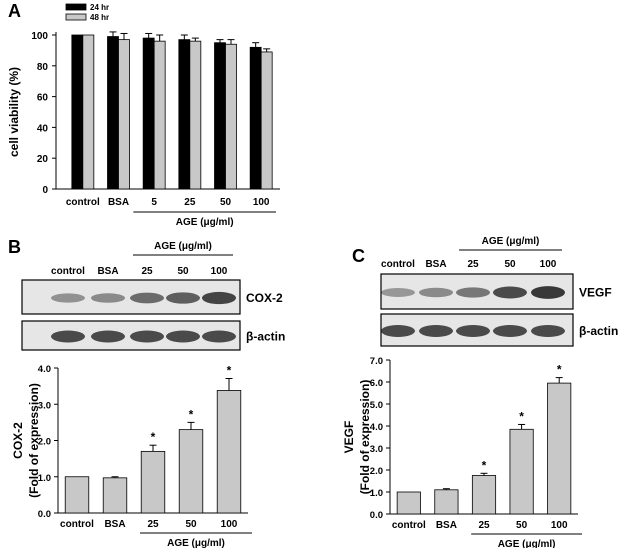 This screenshot has width=623, height=548. Describe the element at coordinates (43, 98) in the screenshot. I see `y-tick-label: 60` at that location.